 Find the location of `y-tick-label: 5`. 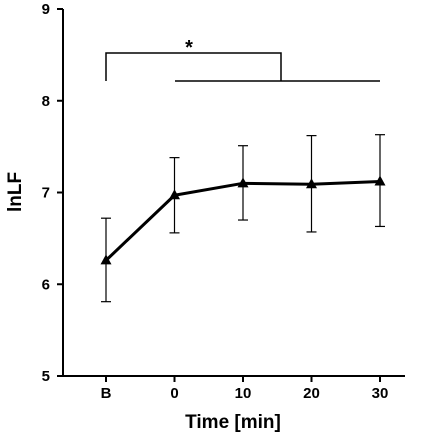

y-tick-label: 5 is located at coordinates (46, 376).